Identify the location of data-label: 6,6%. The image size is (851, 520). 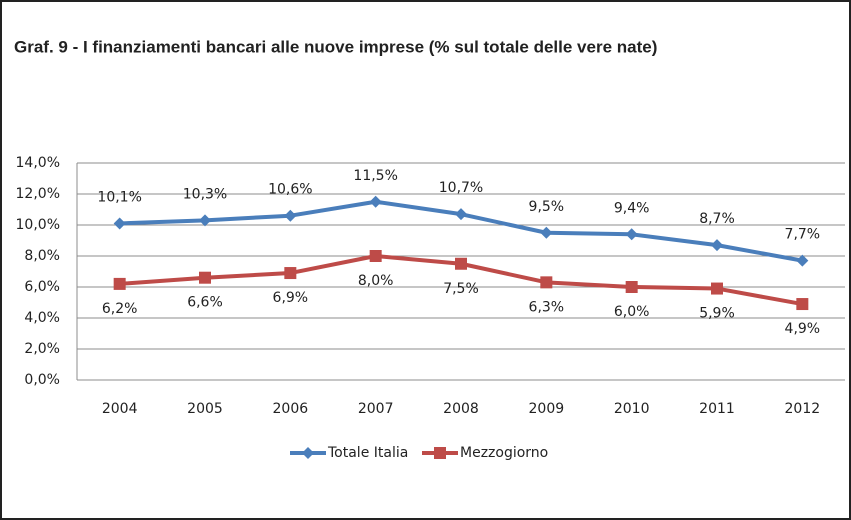
(205, 303).